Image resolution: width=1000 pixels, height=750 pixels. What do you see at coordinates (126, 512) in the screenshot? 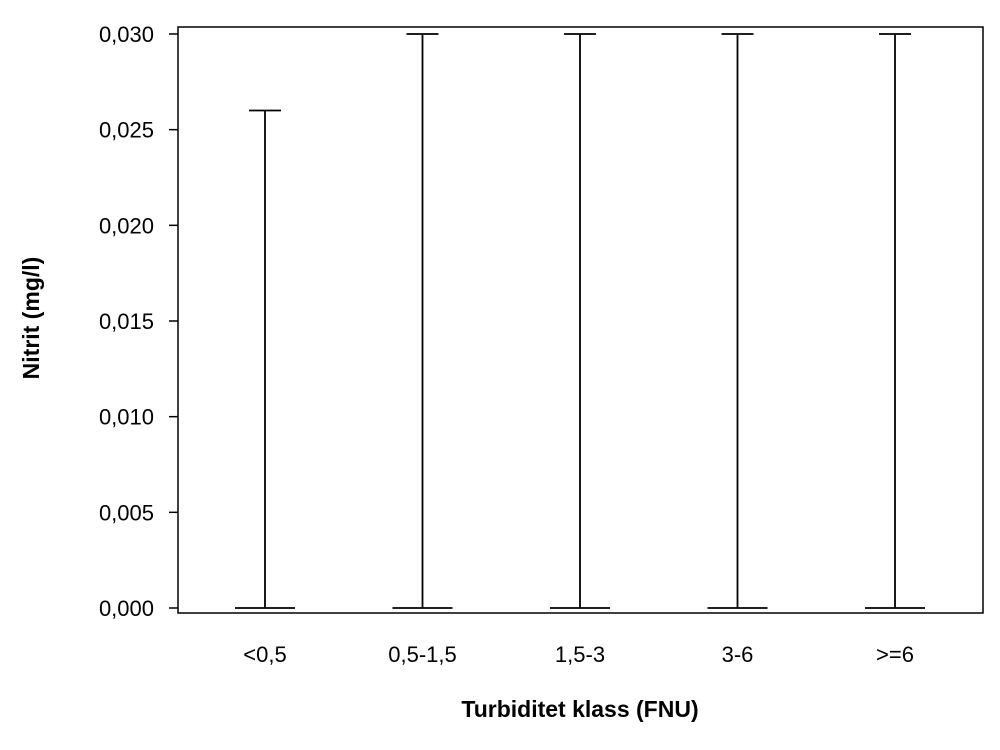
I see `y-tick-label: 0,005` at bounding box center [126, 512].